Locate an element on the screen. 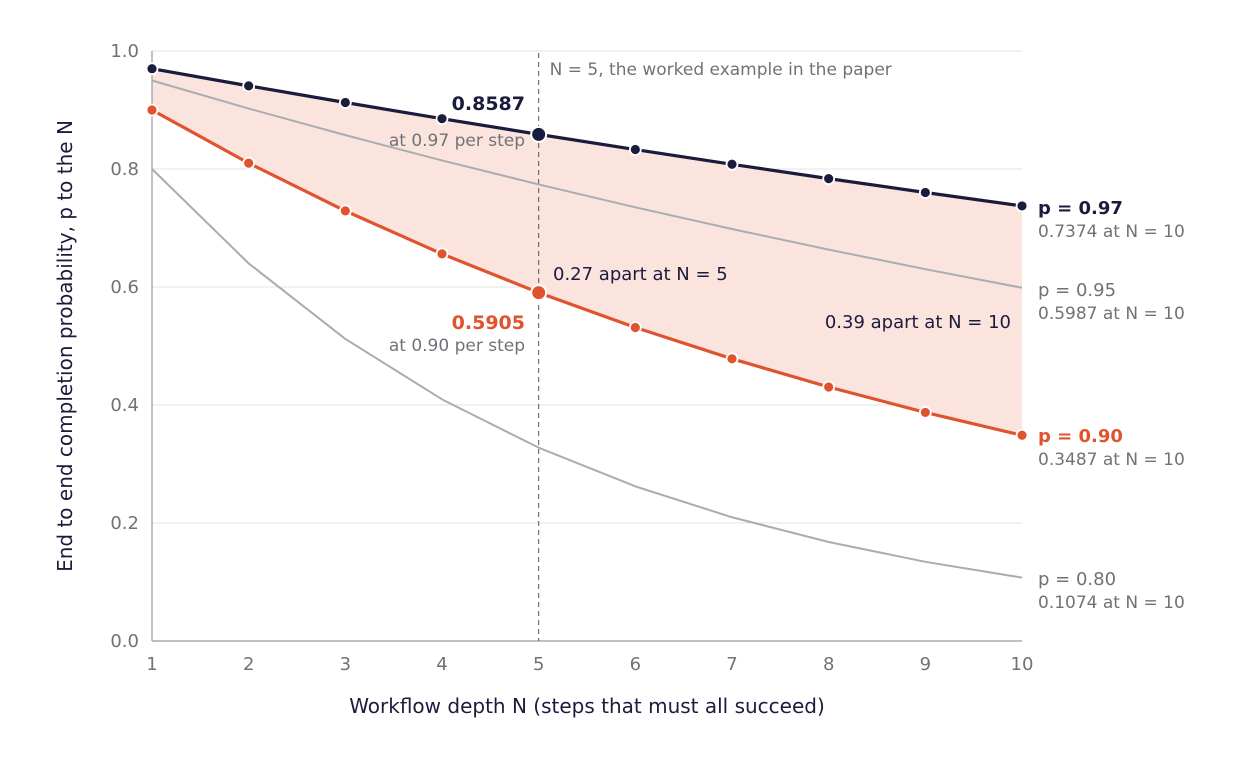 The image size is (1248, 760). series-end-value-label: 0.5987 at N = 10 is located at coordinates (1111, 314).